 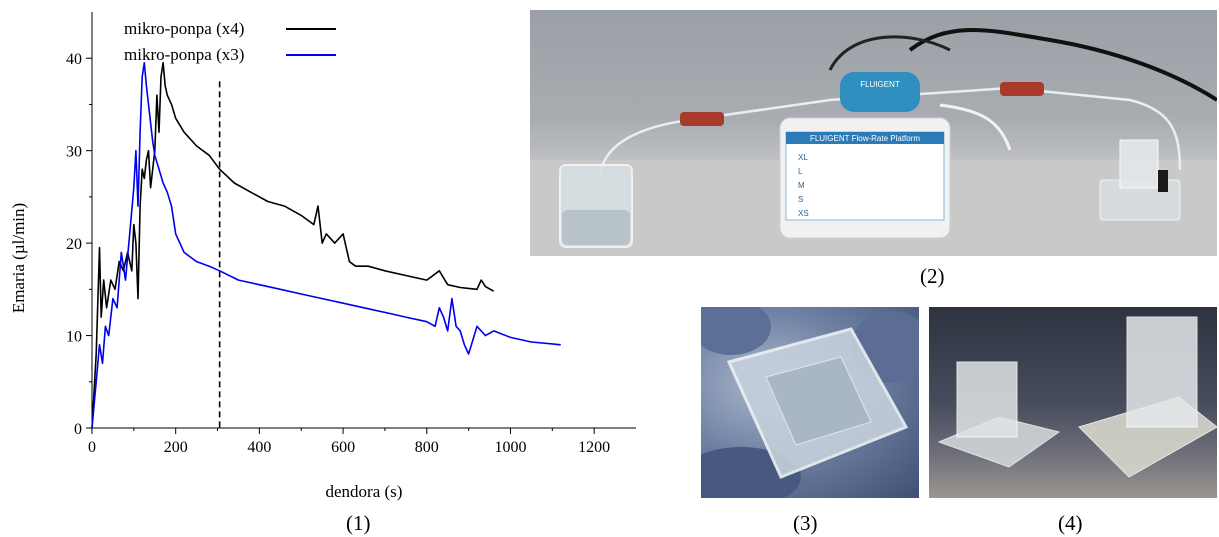 I want to click on chip-tower-left, so click(x=987, y=399).